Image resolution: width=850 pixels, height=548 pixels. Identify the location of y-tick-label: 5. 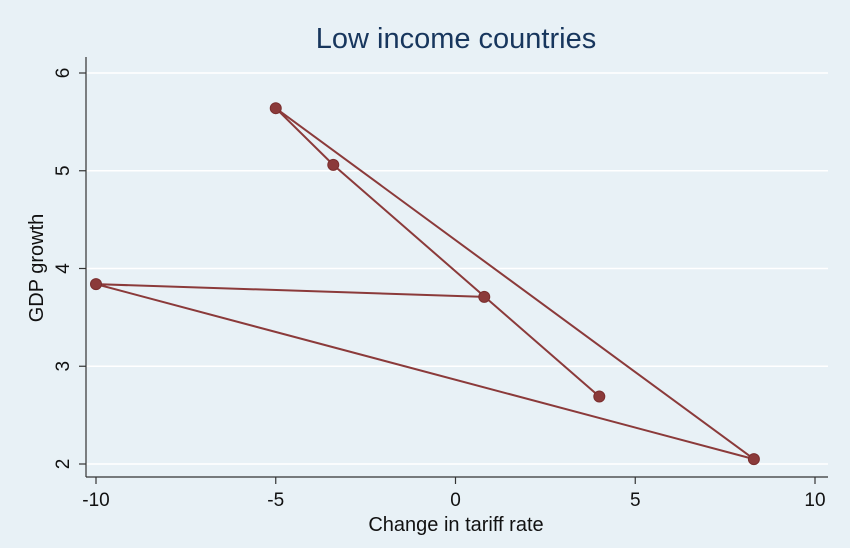
(63, 170).